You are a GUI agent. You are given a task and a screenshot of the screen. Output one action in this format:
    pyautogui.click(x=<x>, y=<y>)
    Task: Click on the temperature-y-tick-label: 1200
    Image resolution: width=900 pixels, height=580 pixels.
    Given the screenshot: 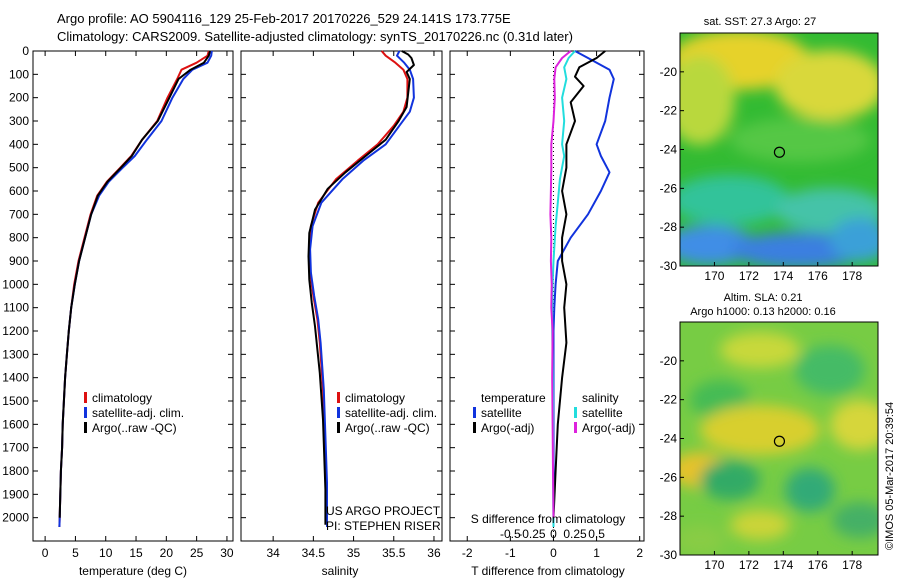 What is the action you would take?
    pyautogui.click(x=15, y=331)
    